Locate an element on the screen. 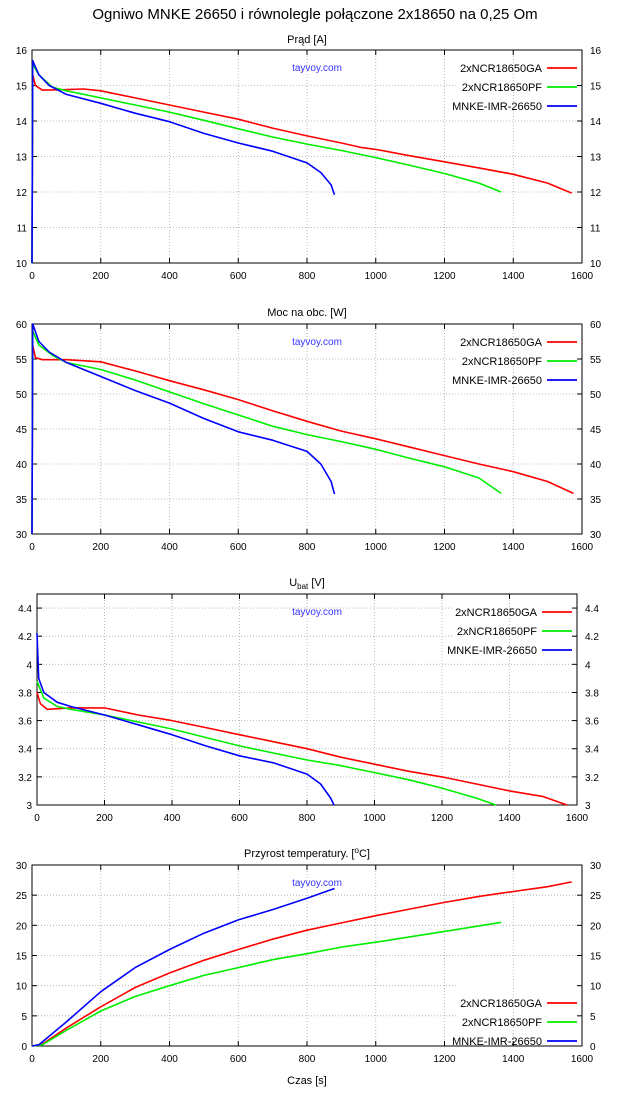  chart-title-superscript: o is located at coordinates (356, 850).